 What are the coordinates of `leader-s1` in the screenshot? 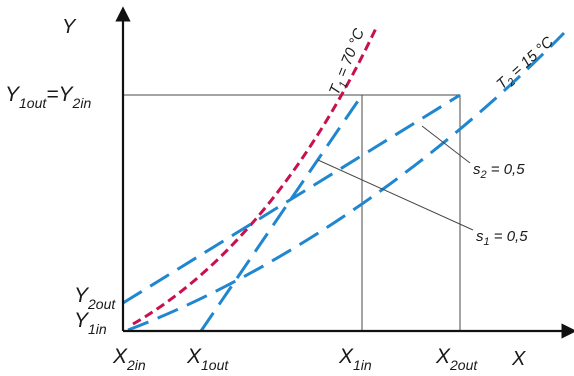 It's located at (395, 195).